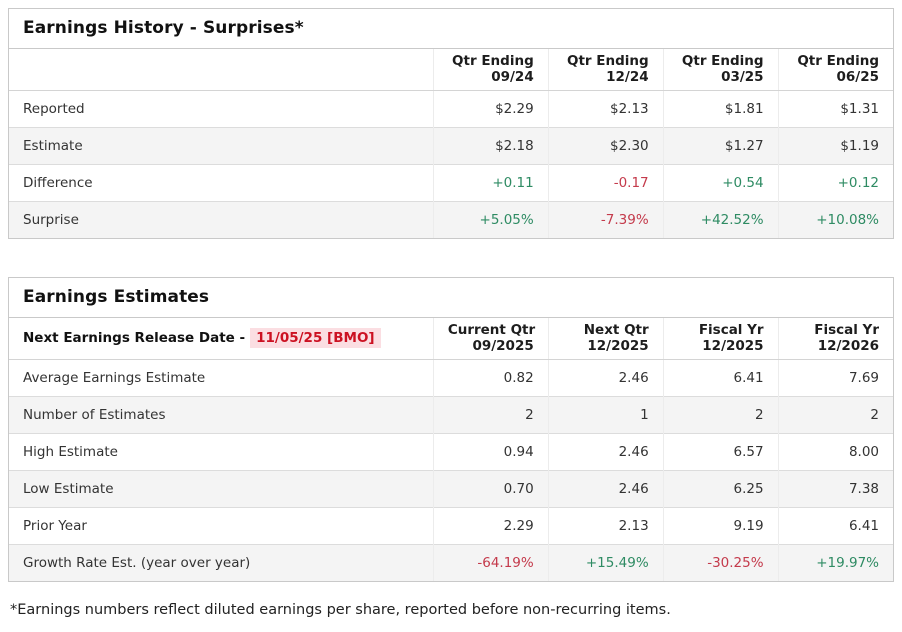 The width and height of the screenshot is (902, 632). Describe the element at coordinates (835, 338) in the screenshot. I see `column-header: Fiscal Yr 12/2026` at that location.